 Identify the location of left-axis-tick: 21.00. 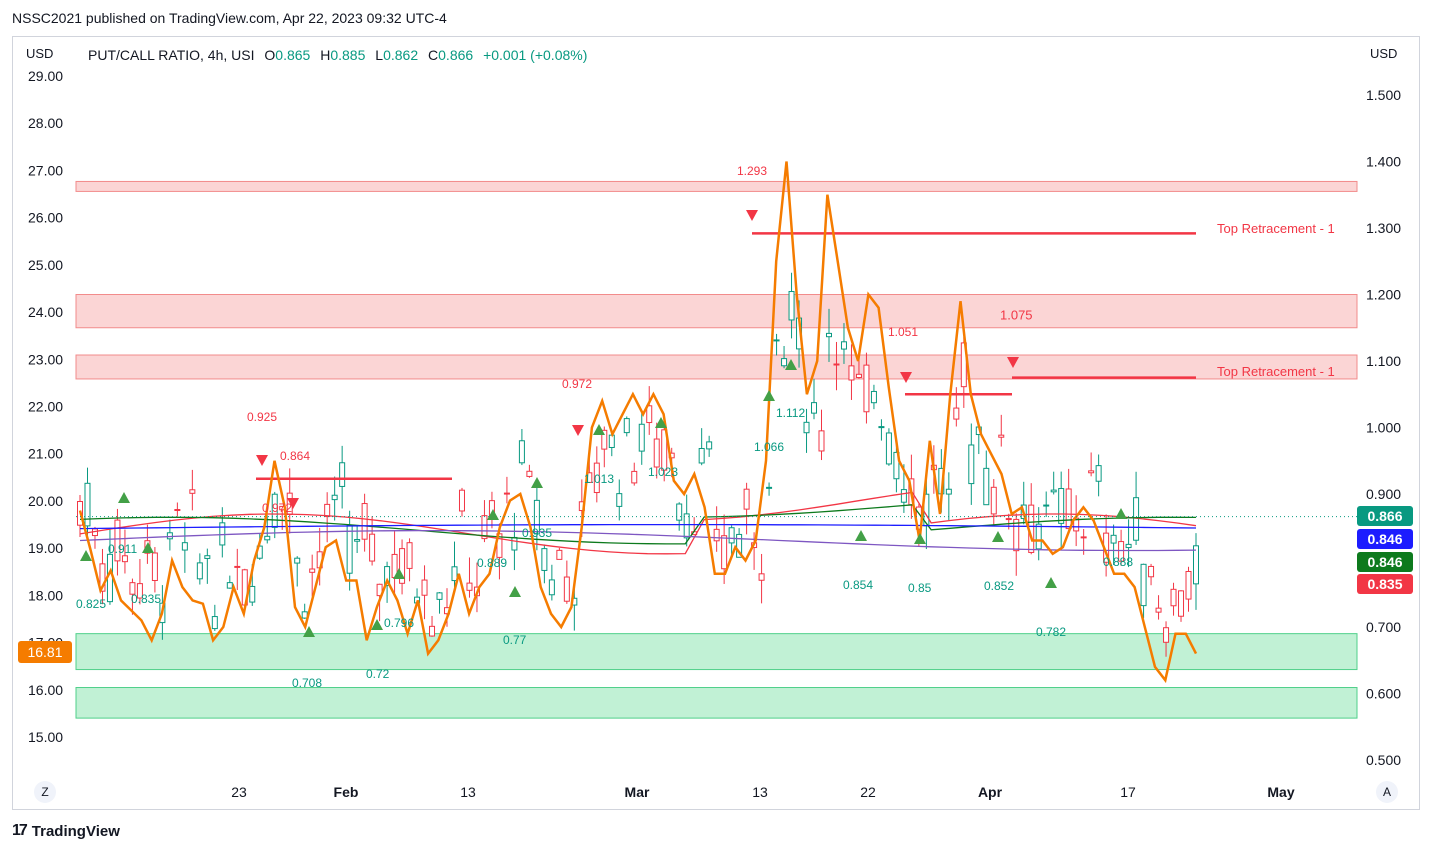
(45, 454).